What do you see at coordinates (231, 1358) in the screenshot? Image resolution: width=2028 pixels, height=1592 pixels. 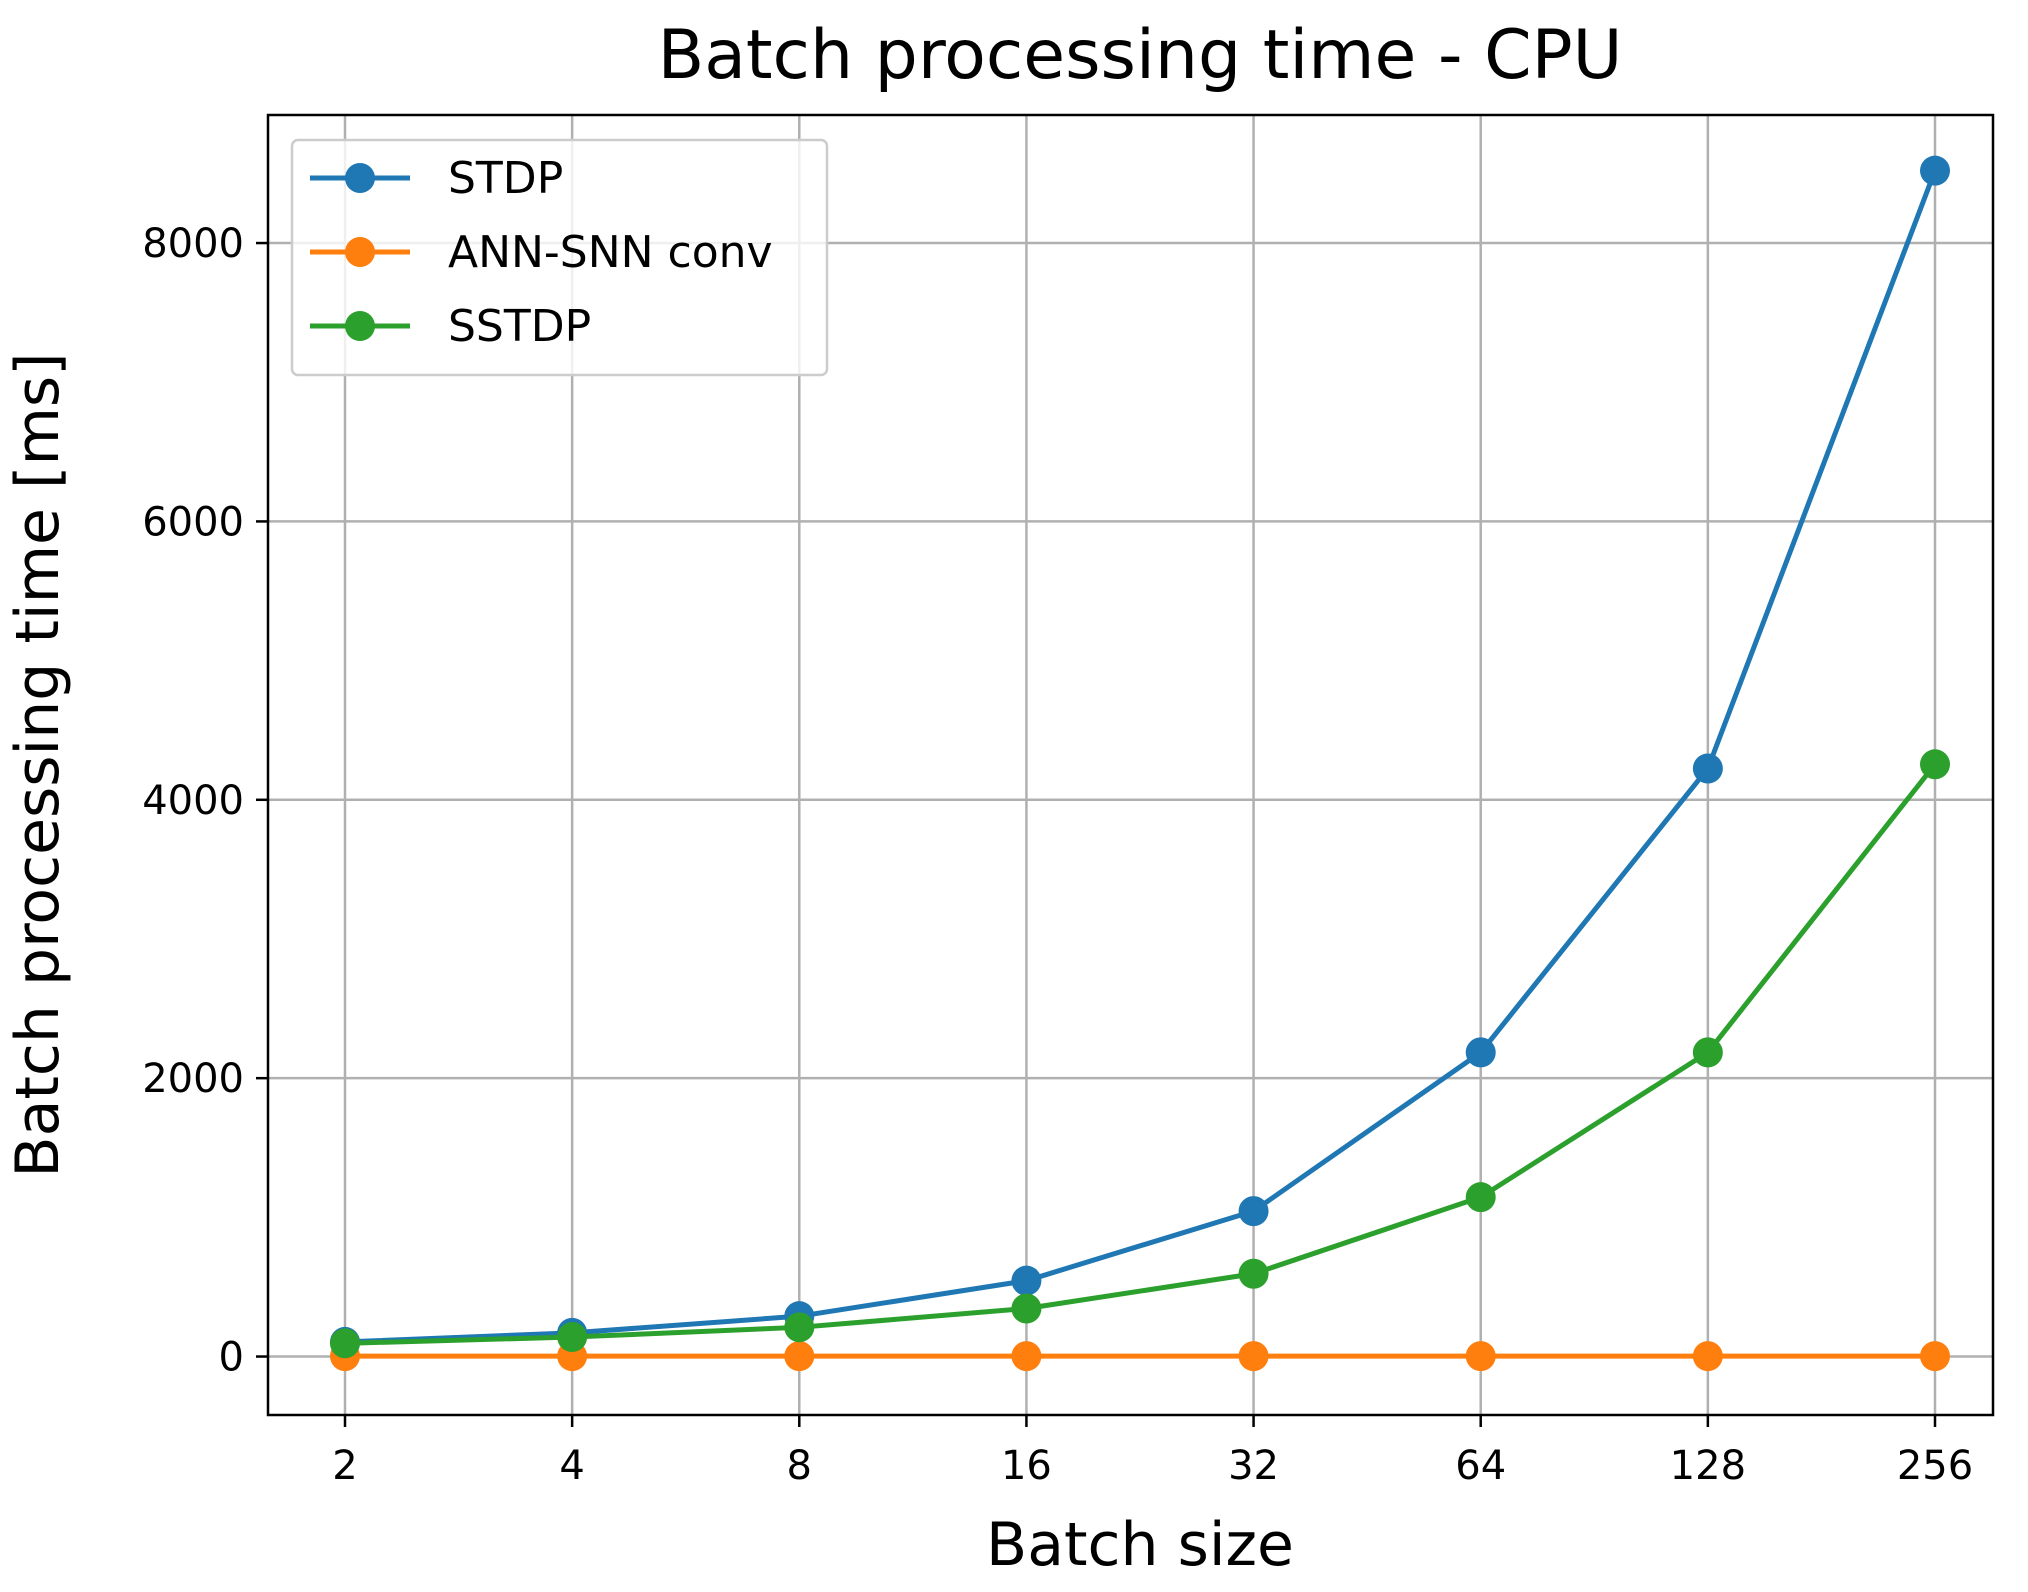 I see `y-tick-label: 0` at bounding box center [231, 1358].